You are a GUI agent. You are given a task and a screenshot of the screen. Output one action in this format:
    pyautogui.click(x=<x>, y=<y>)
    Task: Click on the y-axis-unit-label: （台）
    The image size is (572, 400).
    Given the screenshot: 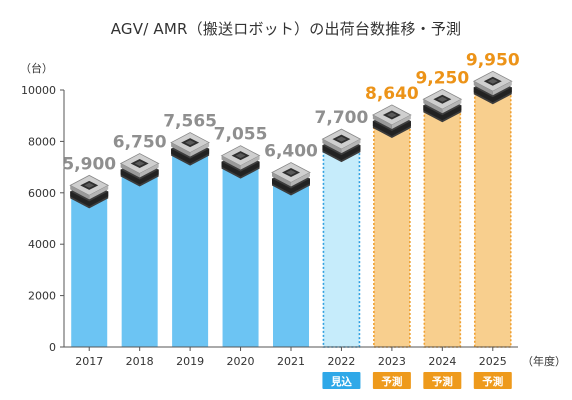 What is the action you would take?
    pyautogui.click(x=36, y=68)
    